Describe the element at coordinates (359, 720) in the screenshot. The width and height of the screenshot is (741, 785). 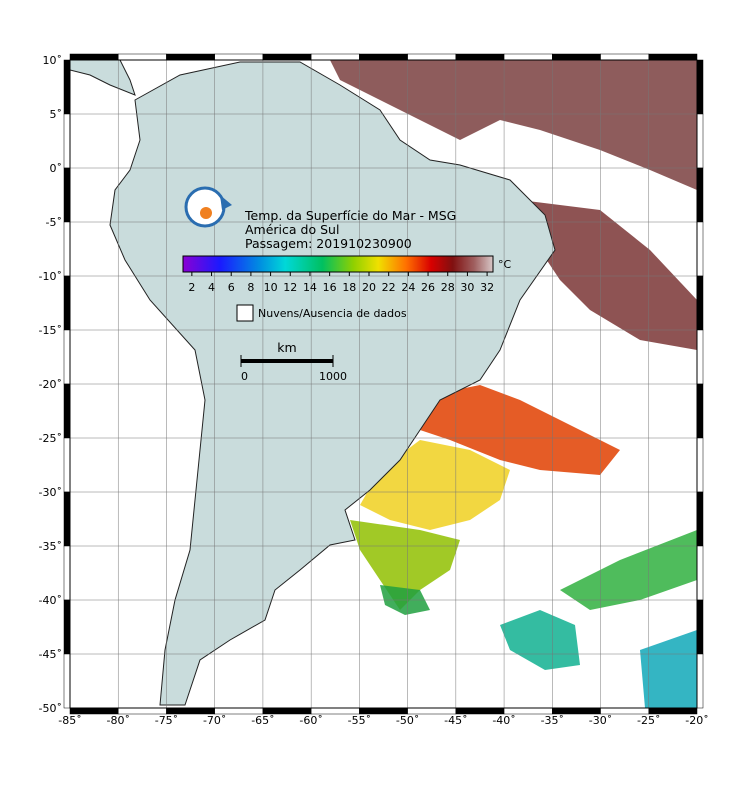
I see `x-tick-label: -55˚` at that location.